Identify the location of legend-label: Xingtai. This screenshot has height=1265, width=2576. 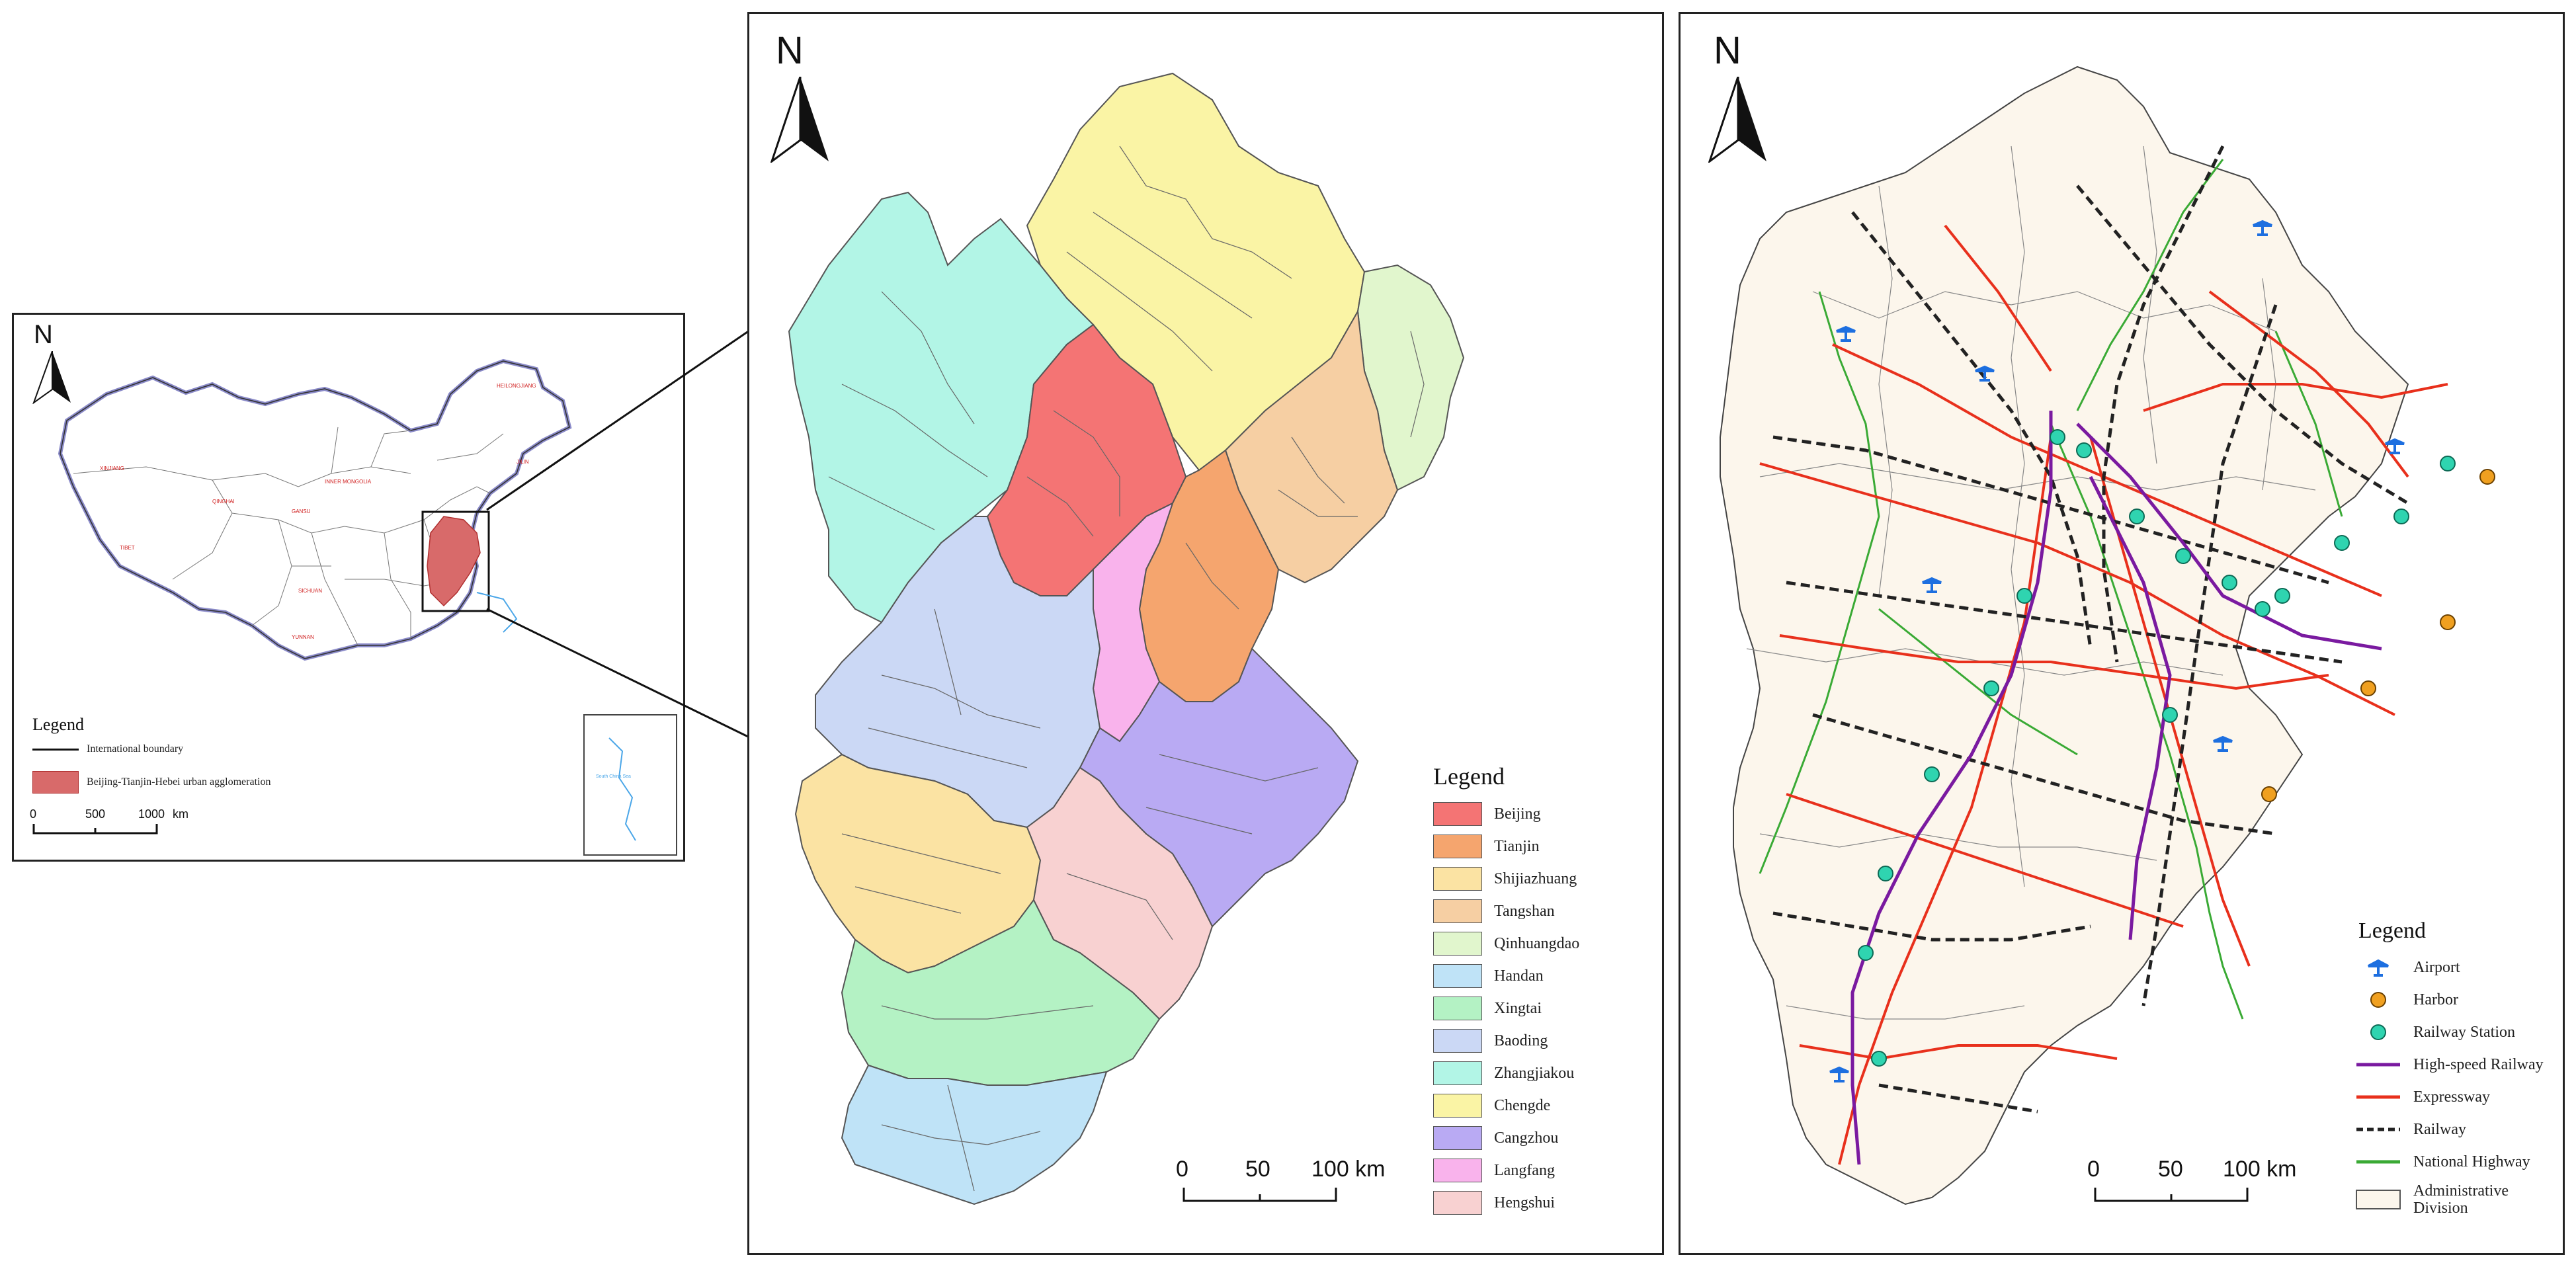
(1518, 1008).